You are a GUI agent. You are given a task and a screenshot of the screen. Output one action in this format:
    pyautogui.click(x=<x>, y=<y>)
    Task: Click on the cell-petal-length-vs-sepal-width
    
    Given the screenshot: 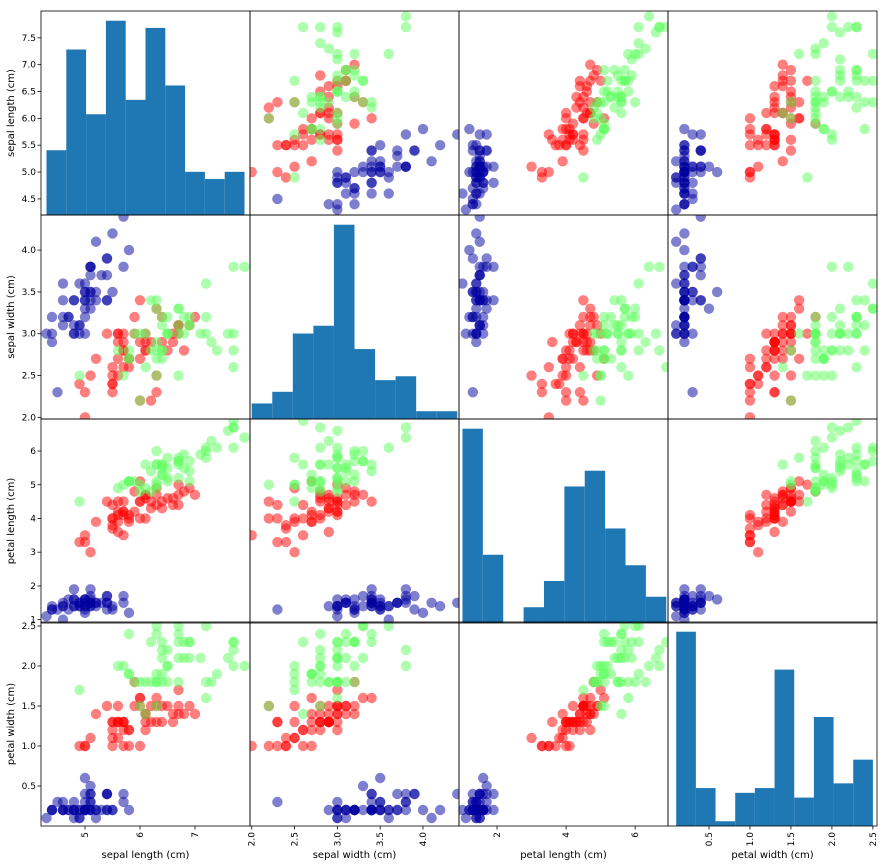 What is the action you would take?
    pyautogui.click(x=354, y=521)
    